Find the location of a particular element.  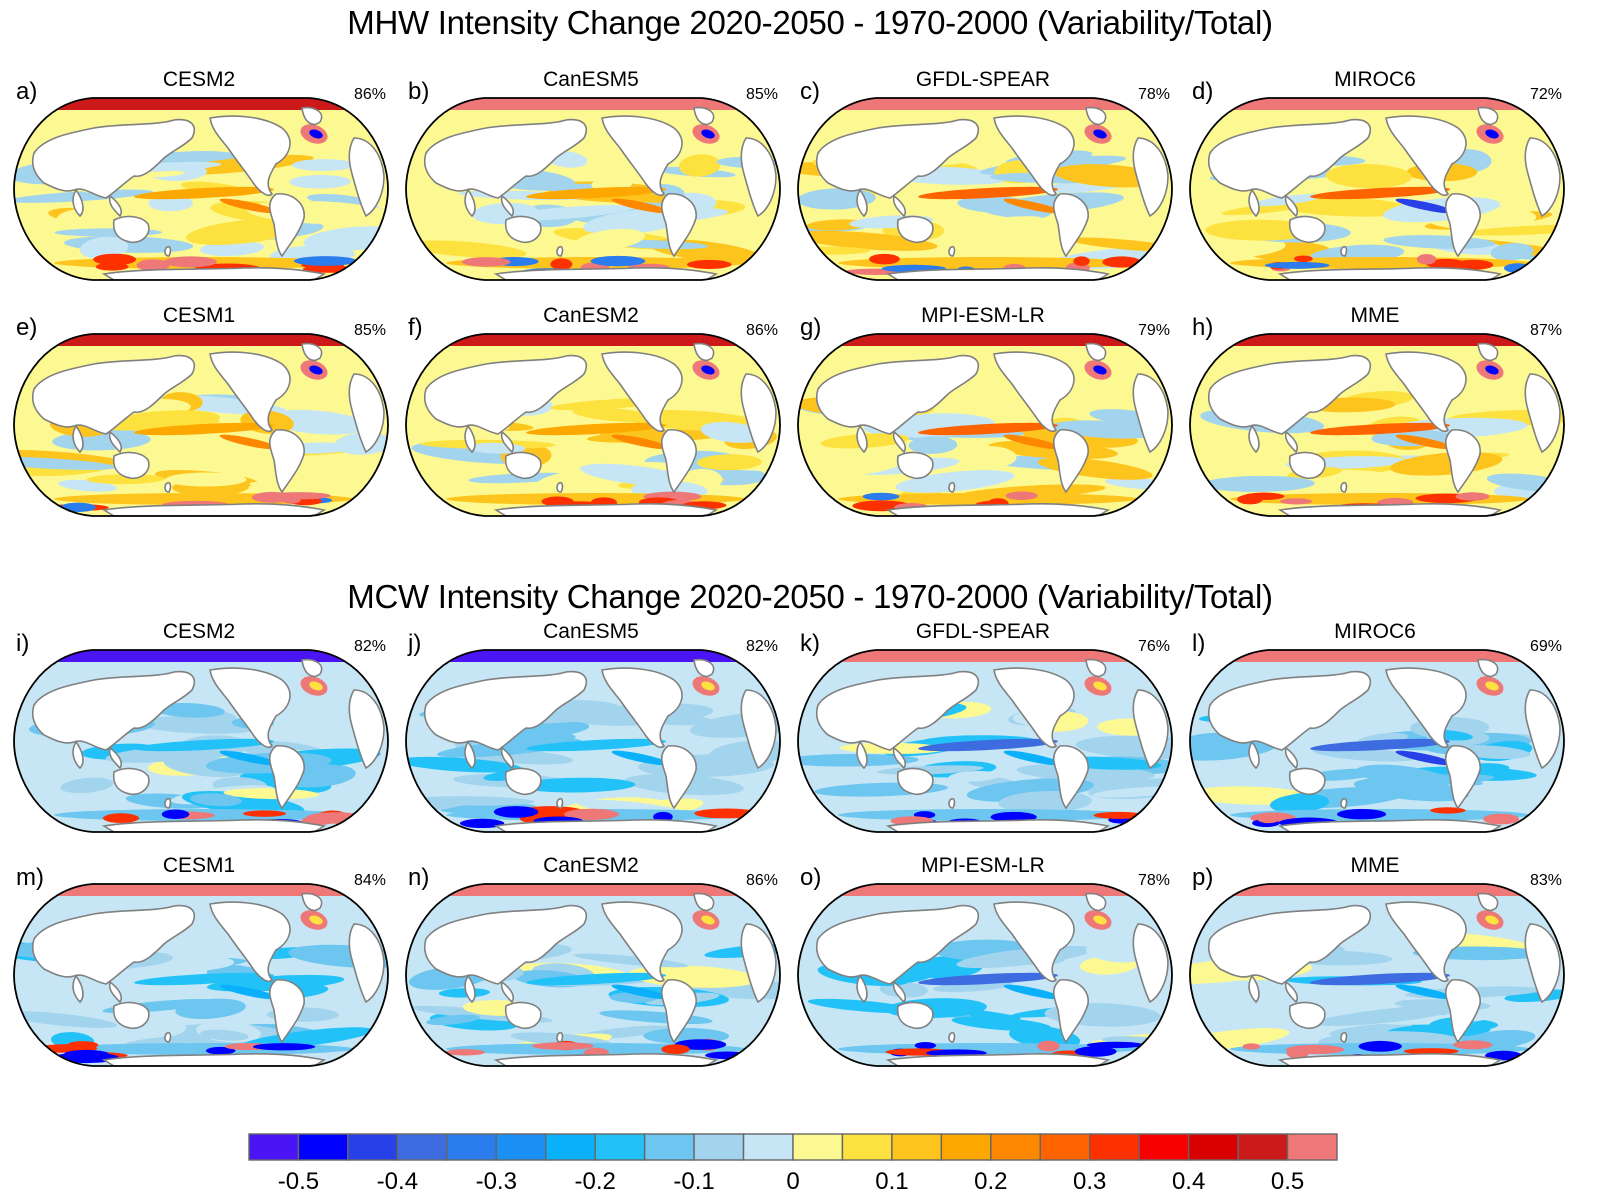

panel-label: e) is located at coordinates (27, 327).